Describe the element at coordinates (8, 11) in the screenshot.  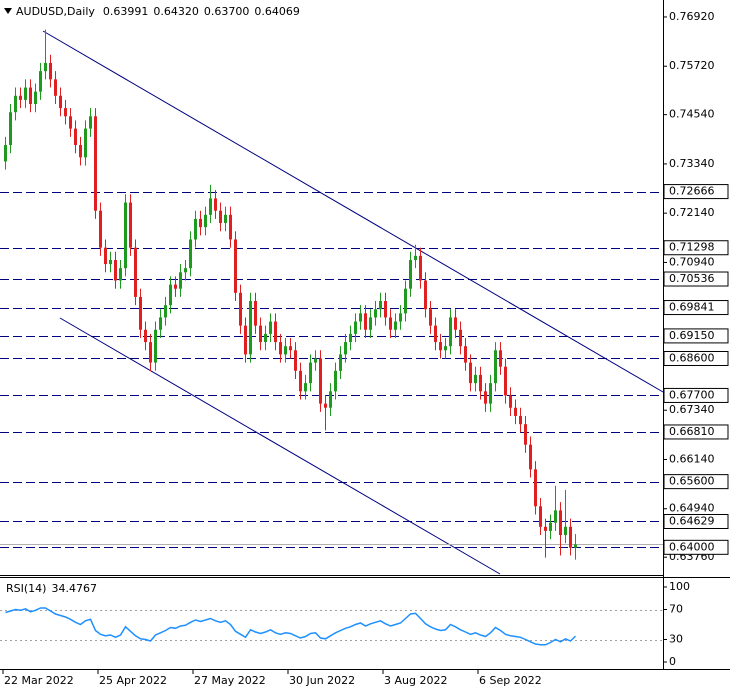
I see `menu-icon` at that location.